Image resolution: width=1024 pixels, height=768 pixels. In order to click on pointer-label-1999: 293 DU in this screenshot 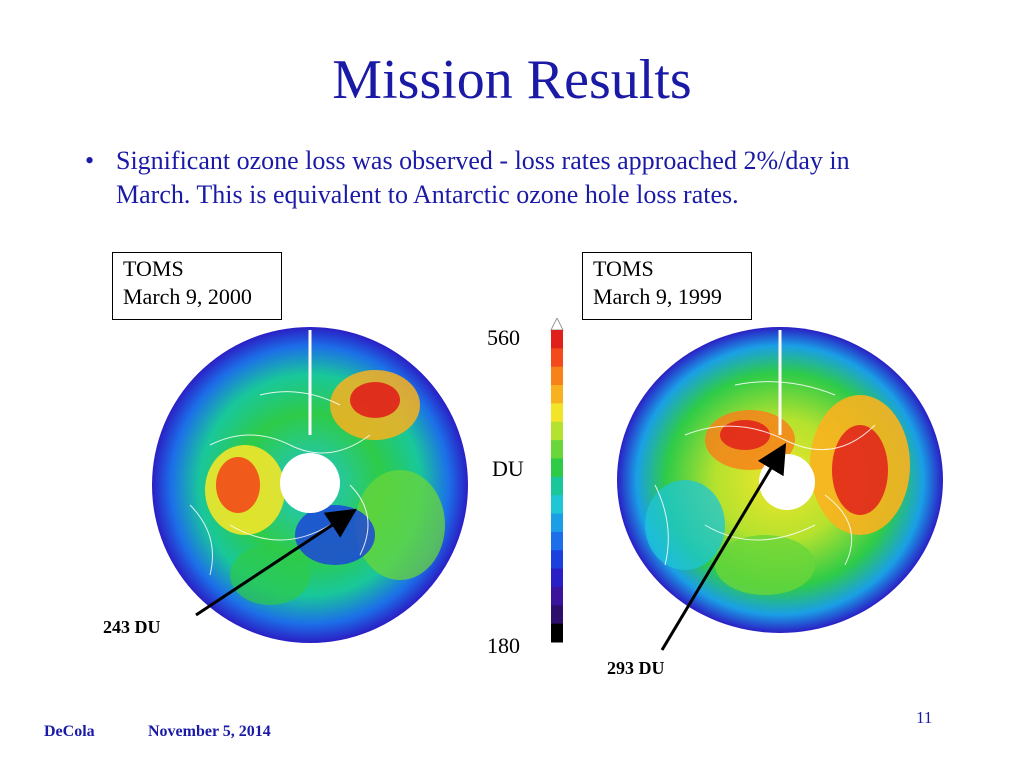, I will do `click(636, 668)`.